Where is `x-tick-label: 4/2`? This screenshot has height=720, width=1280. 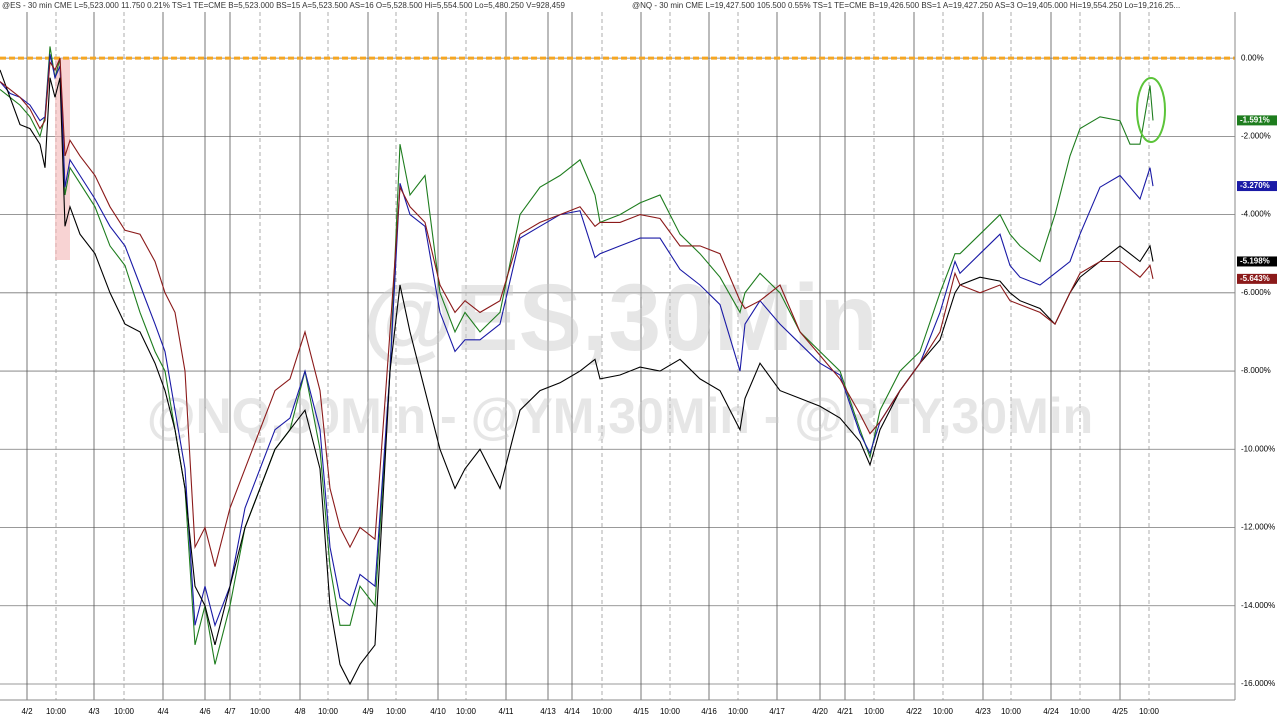
x-tick-label: 4/2 is located at coordinates (27, 711).